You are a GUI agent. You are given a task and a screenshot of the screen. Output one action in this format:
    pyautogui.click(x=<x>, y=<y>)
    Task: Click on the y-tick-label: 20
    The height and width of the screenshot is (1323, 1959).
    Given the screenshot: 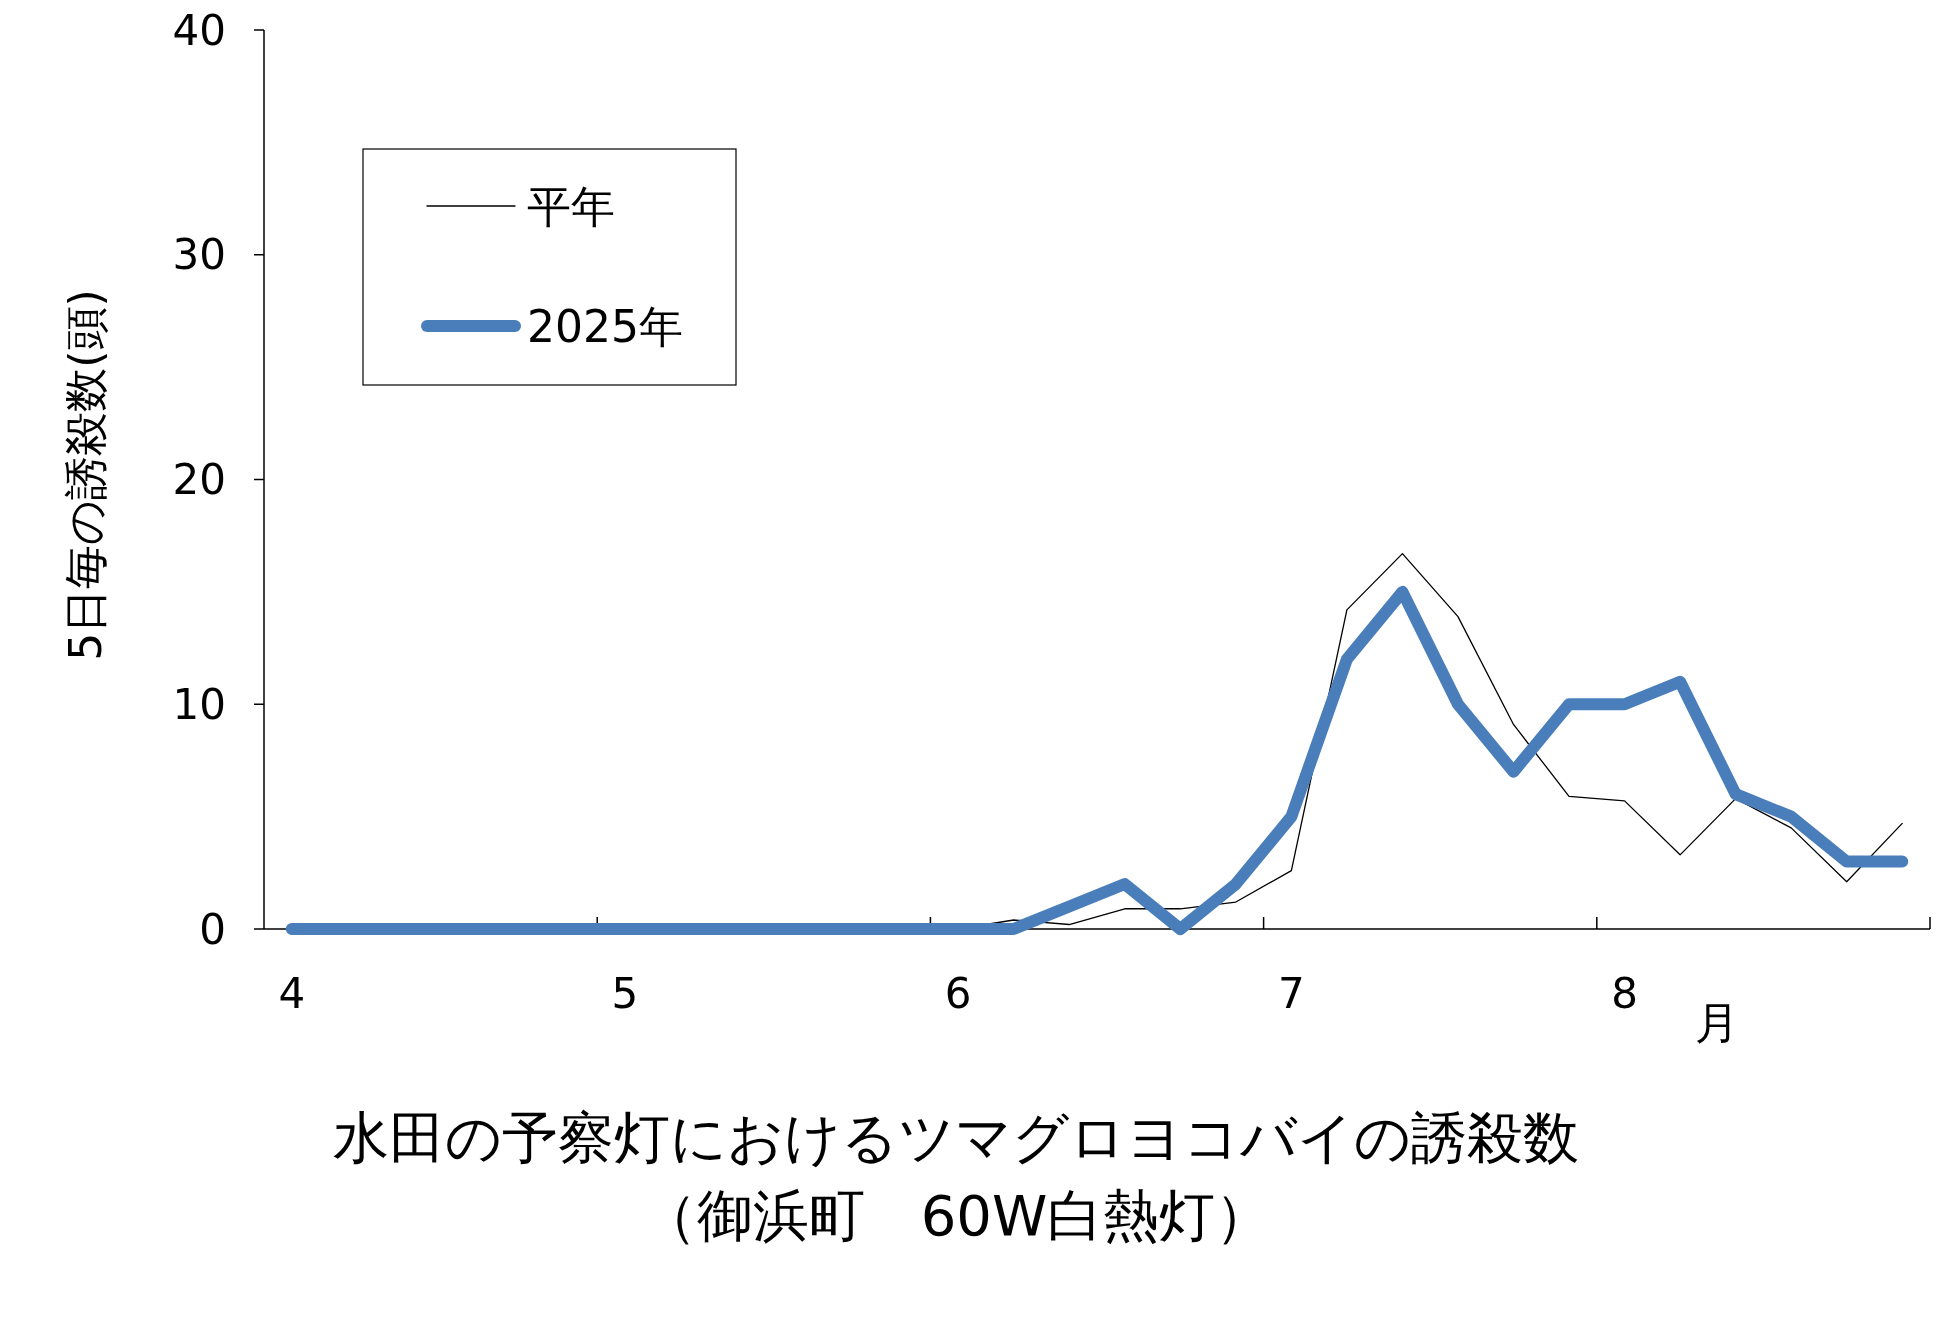 What is the action you would take?
    pyautogui.click(x=199, y=479)
    